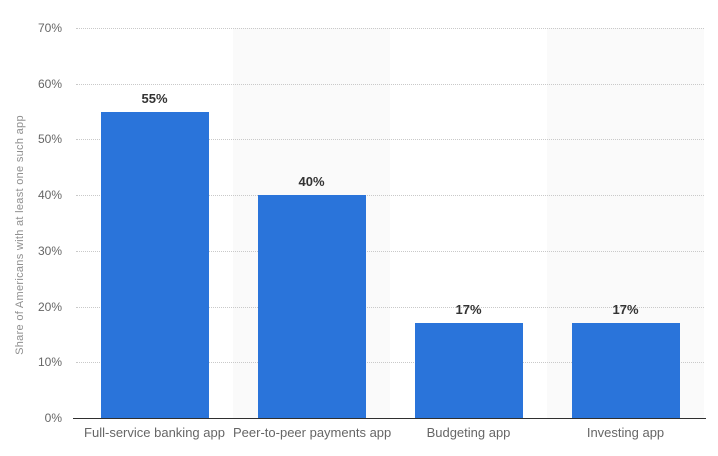 The height and width of the screenshot is (456, 718). I want to click on x-tick-label: Full-service banking app, so click(154, 432).